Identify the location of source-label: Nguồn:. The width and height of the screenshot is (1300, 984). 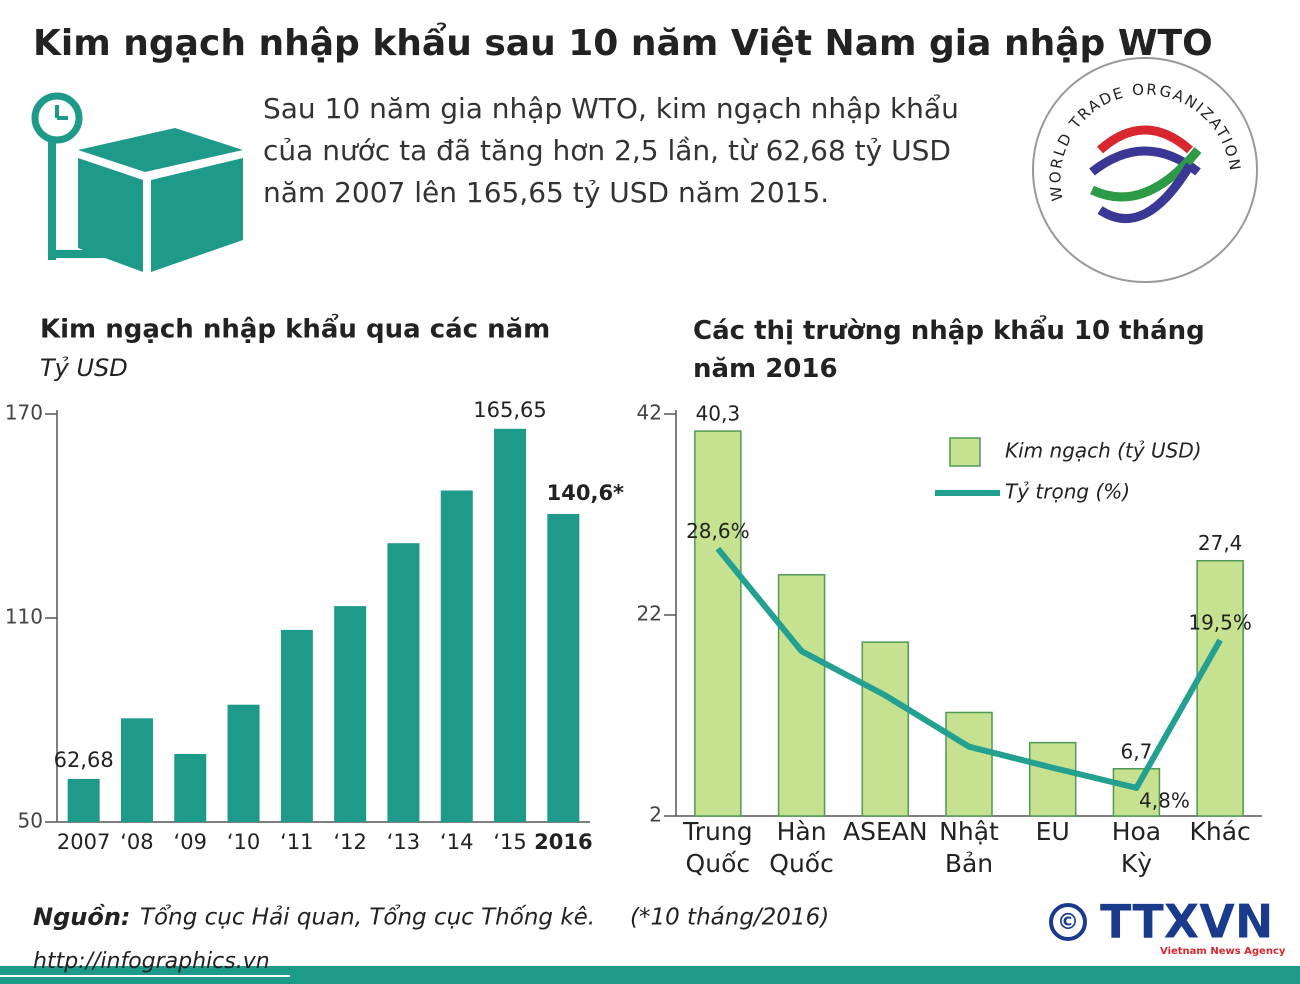
(82, 916).